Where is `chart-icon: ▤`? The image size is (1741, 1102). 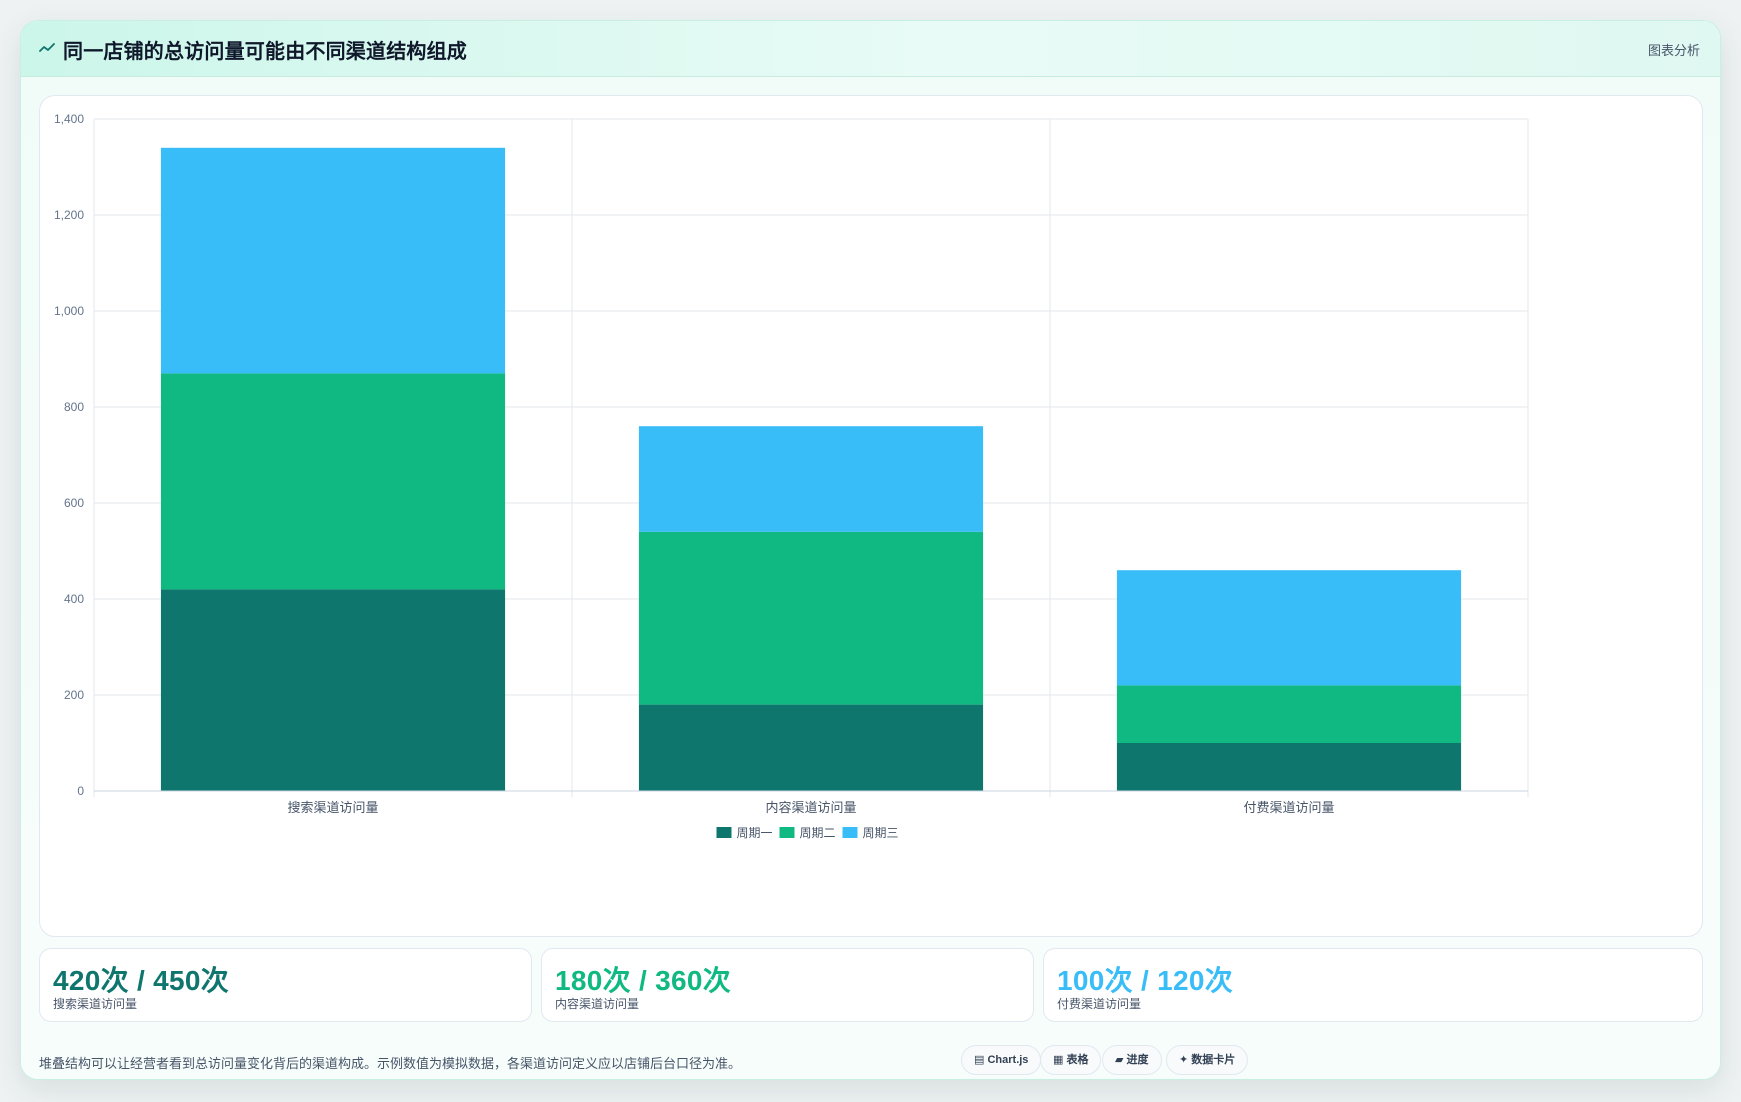 chart-icon: ▤ is located at coordinates (979, 1060).